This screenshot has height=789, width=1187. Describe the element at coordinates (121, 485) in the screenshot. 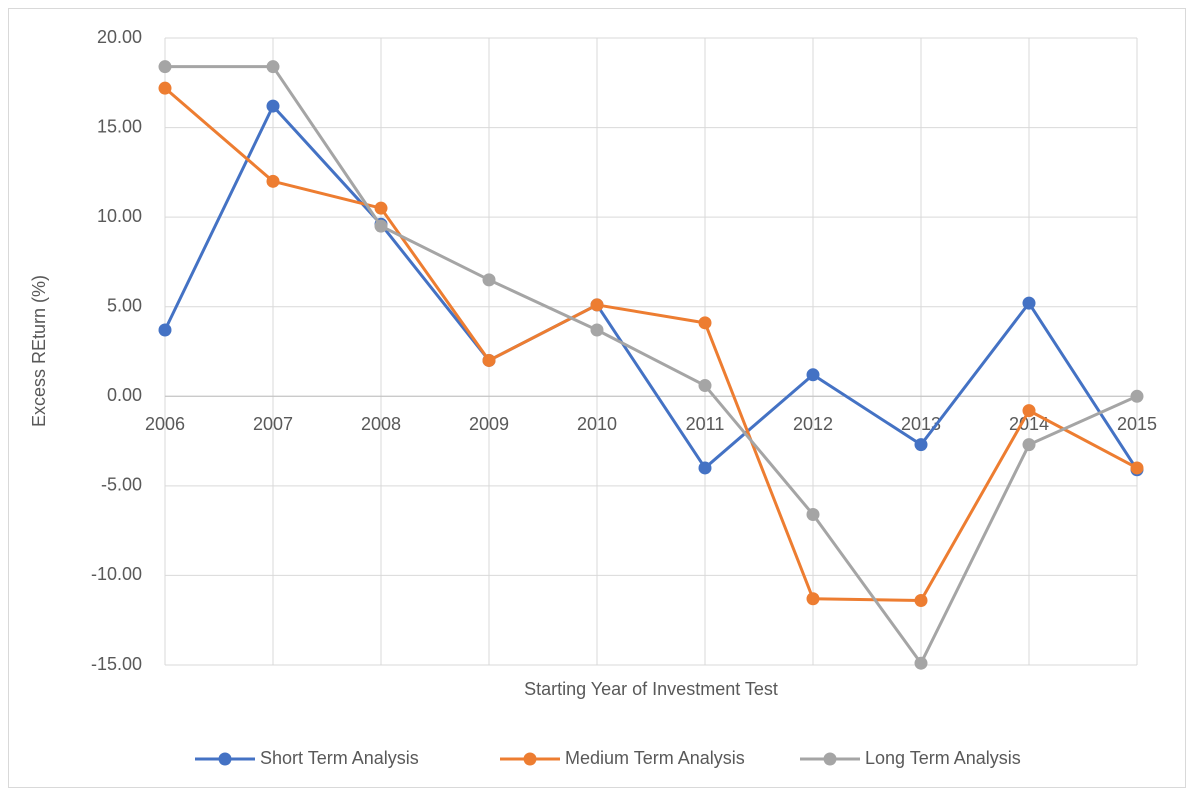

I see `y-tick-label: -5.00` at that location.